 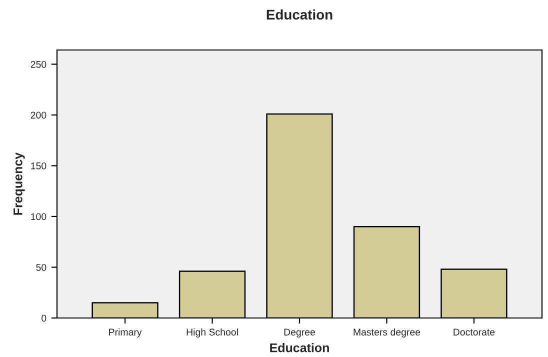 I want to click on y-axis-title: Frequency, so click(x=19, y=183).